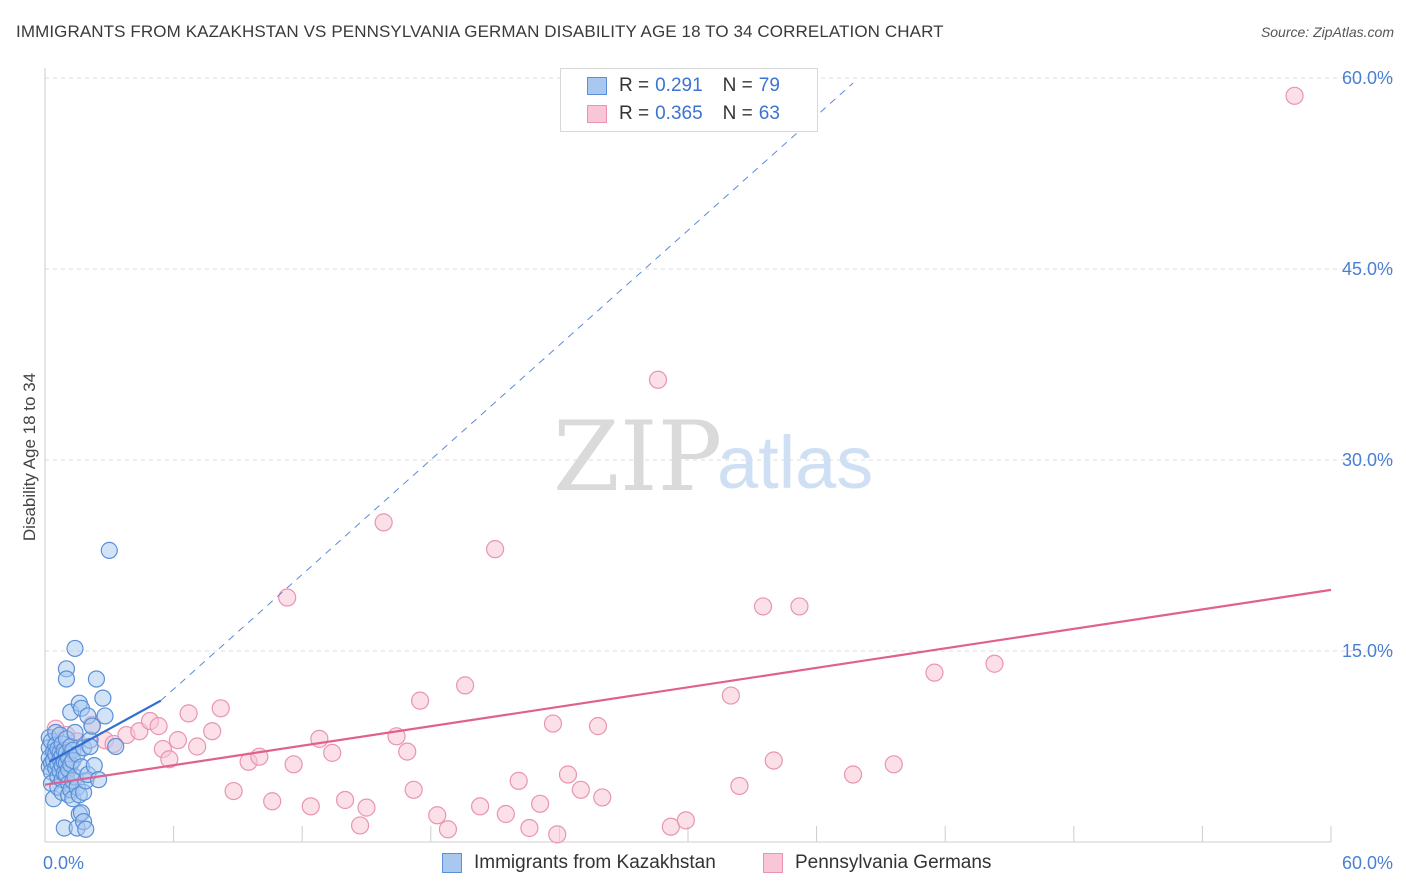  Describe the element at coordinates (1367, 651) in the screenshot. I see `y-tick-label: 15.0%` at that location.